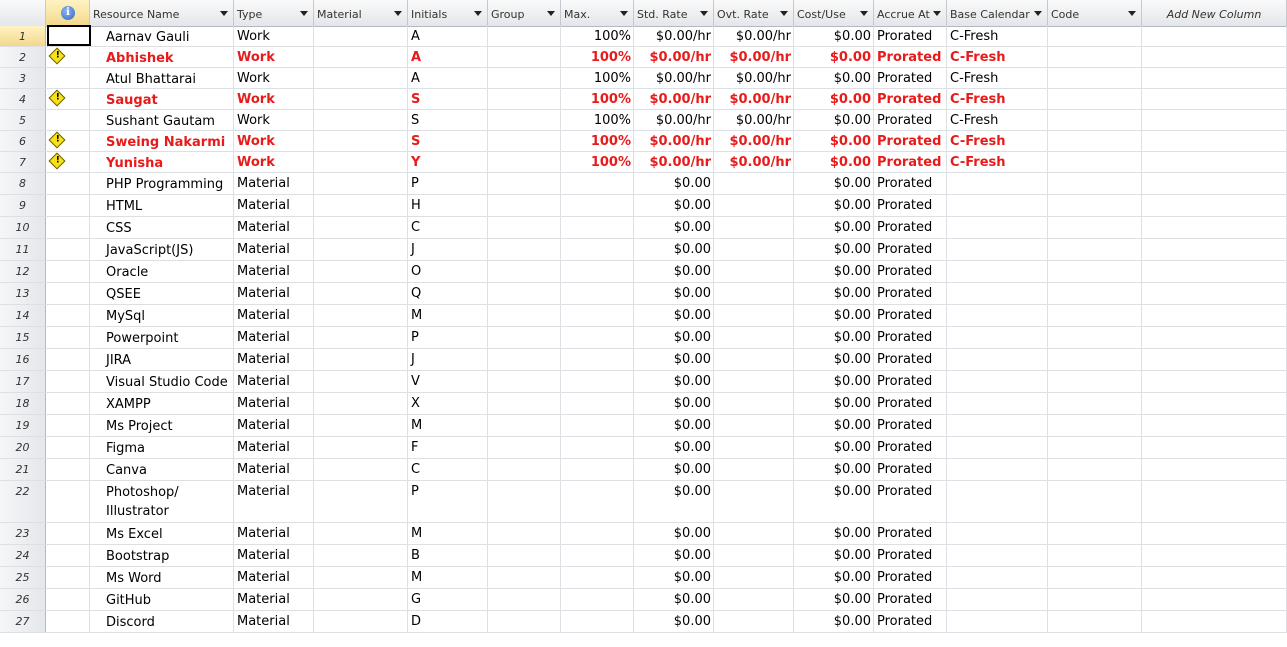 The width and height of the screenshot is (1287, 647). I want to click on row-number: 12, so click(23, 271).